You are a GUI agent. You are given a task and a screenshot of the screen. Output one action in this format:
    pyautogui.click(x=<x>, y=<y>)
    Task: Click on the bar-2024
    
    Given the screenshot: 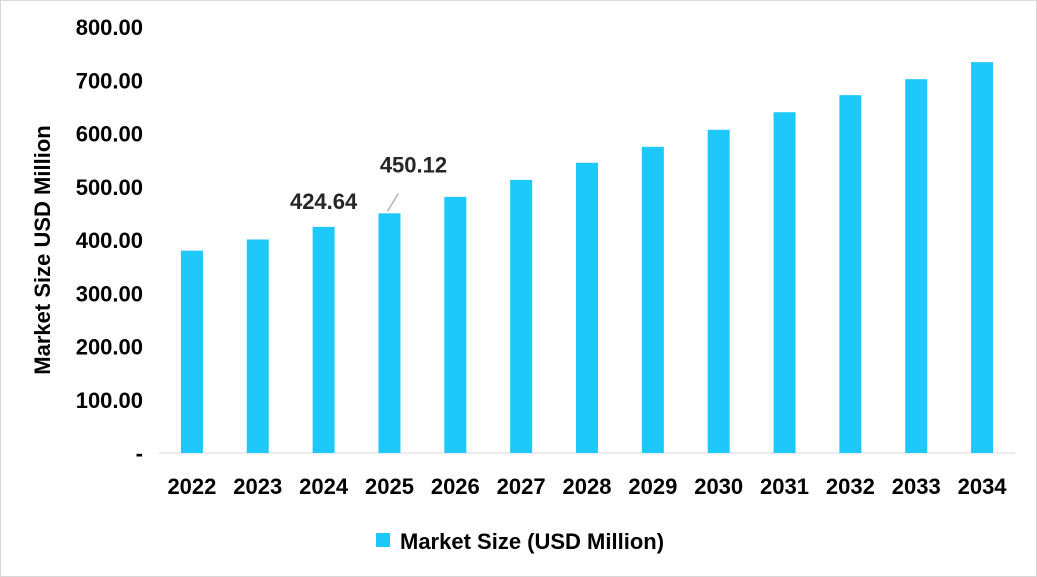 What is the action you would take?
    pyautogui.click(x=323, y=339)
    